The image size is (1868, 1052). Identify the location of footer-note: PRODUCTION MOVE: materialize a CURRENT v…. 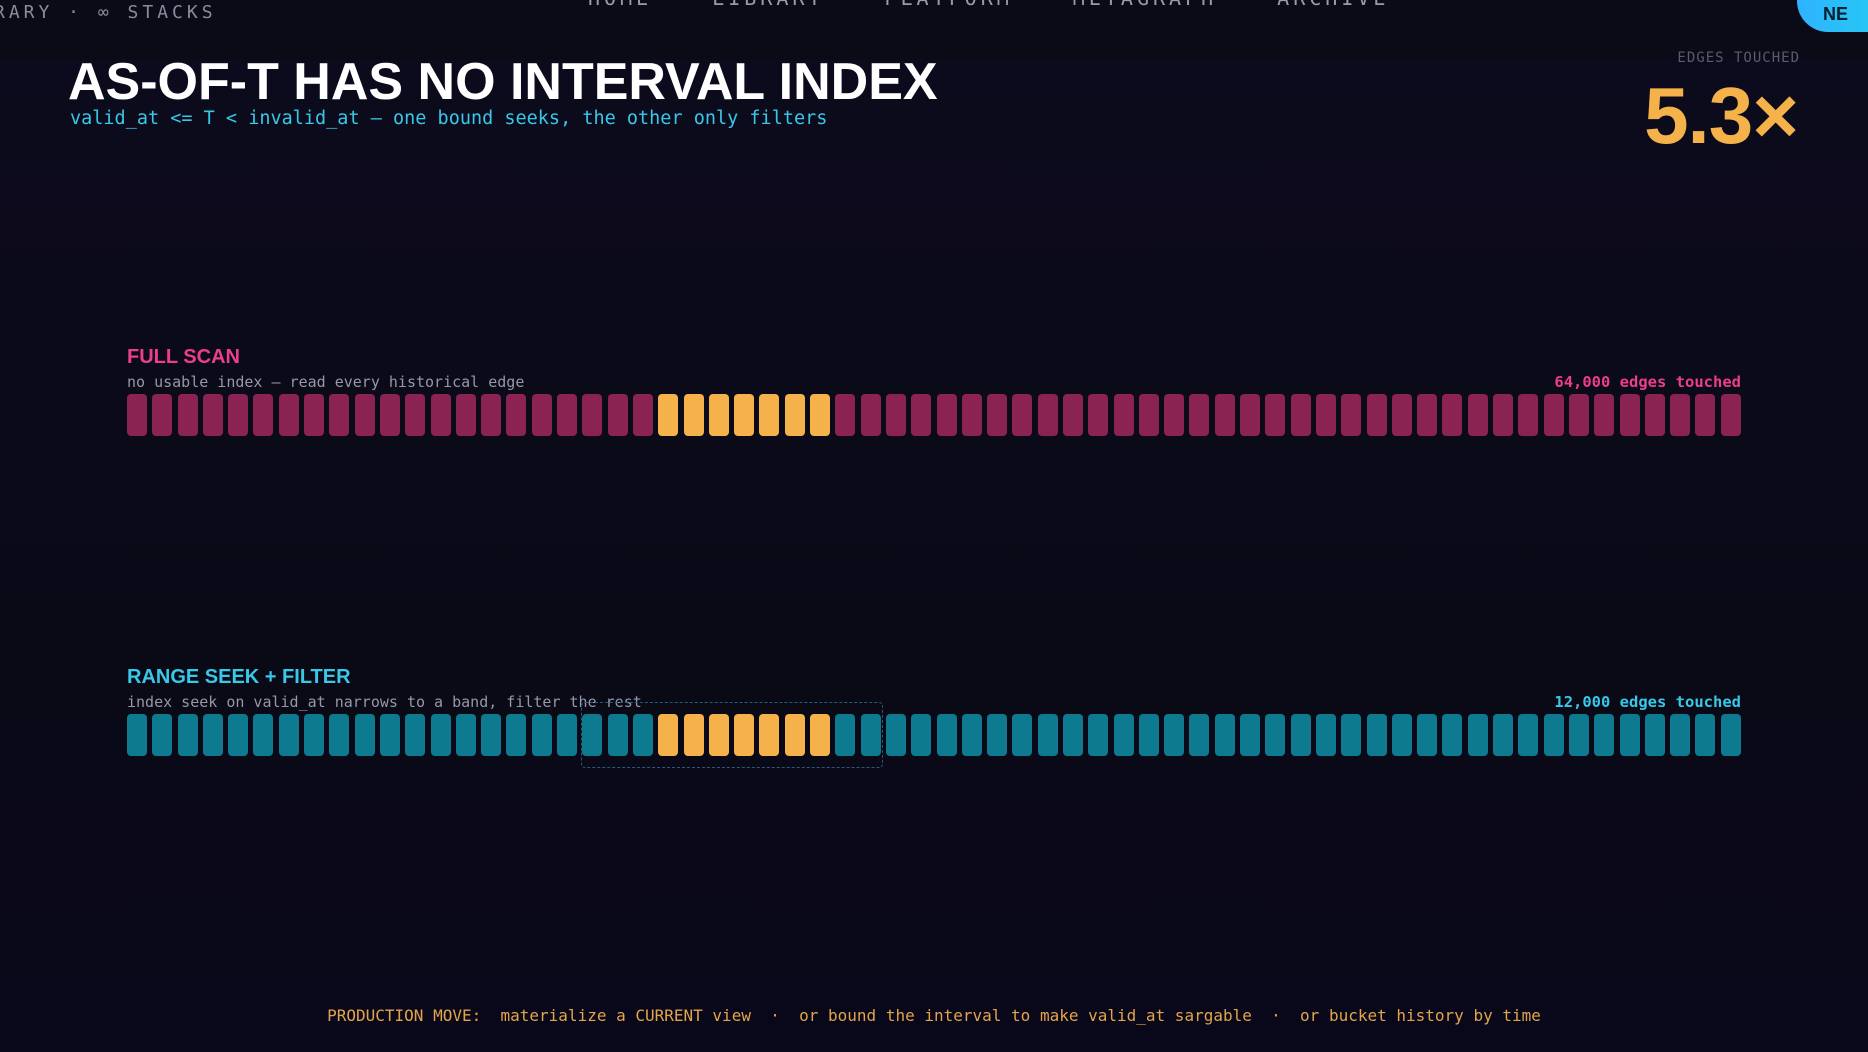
(934, 1015).